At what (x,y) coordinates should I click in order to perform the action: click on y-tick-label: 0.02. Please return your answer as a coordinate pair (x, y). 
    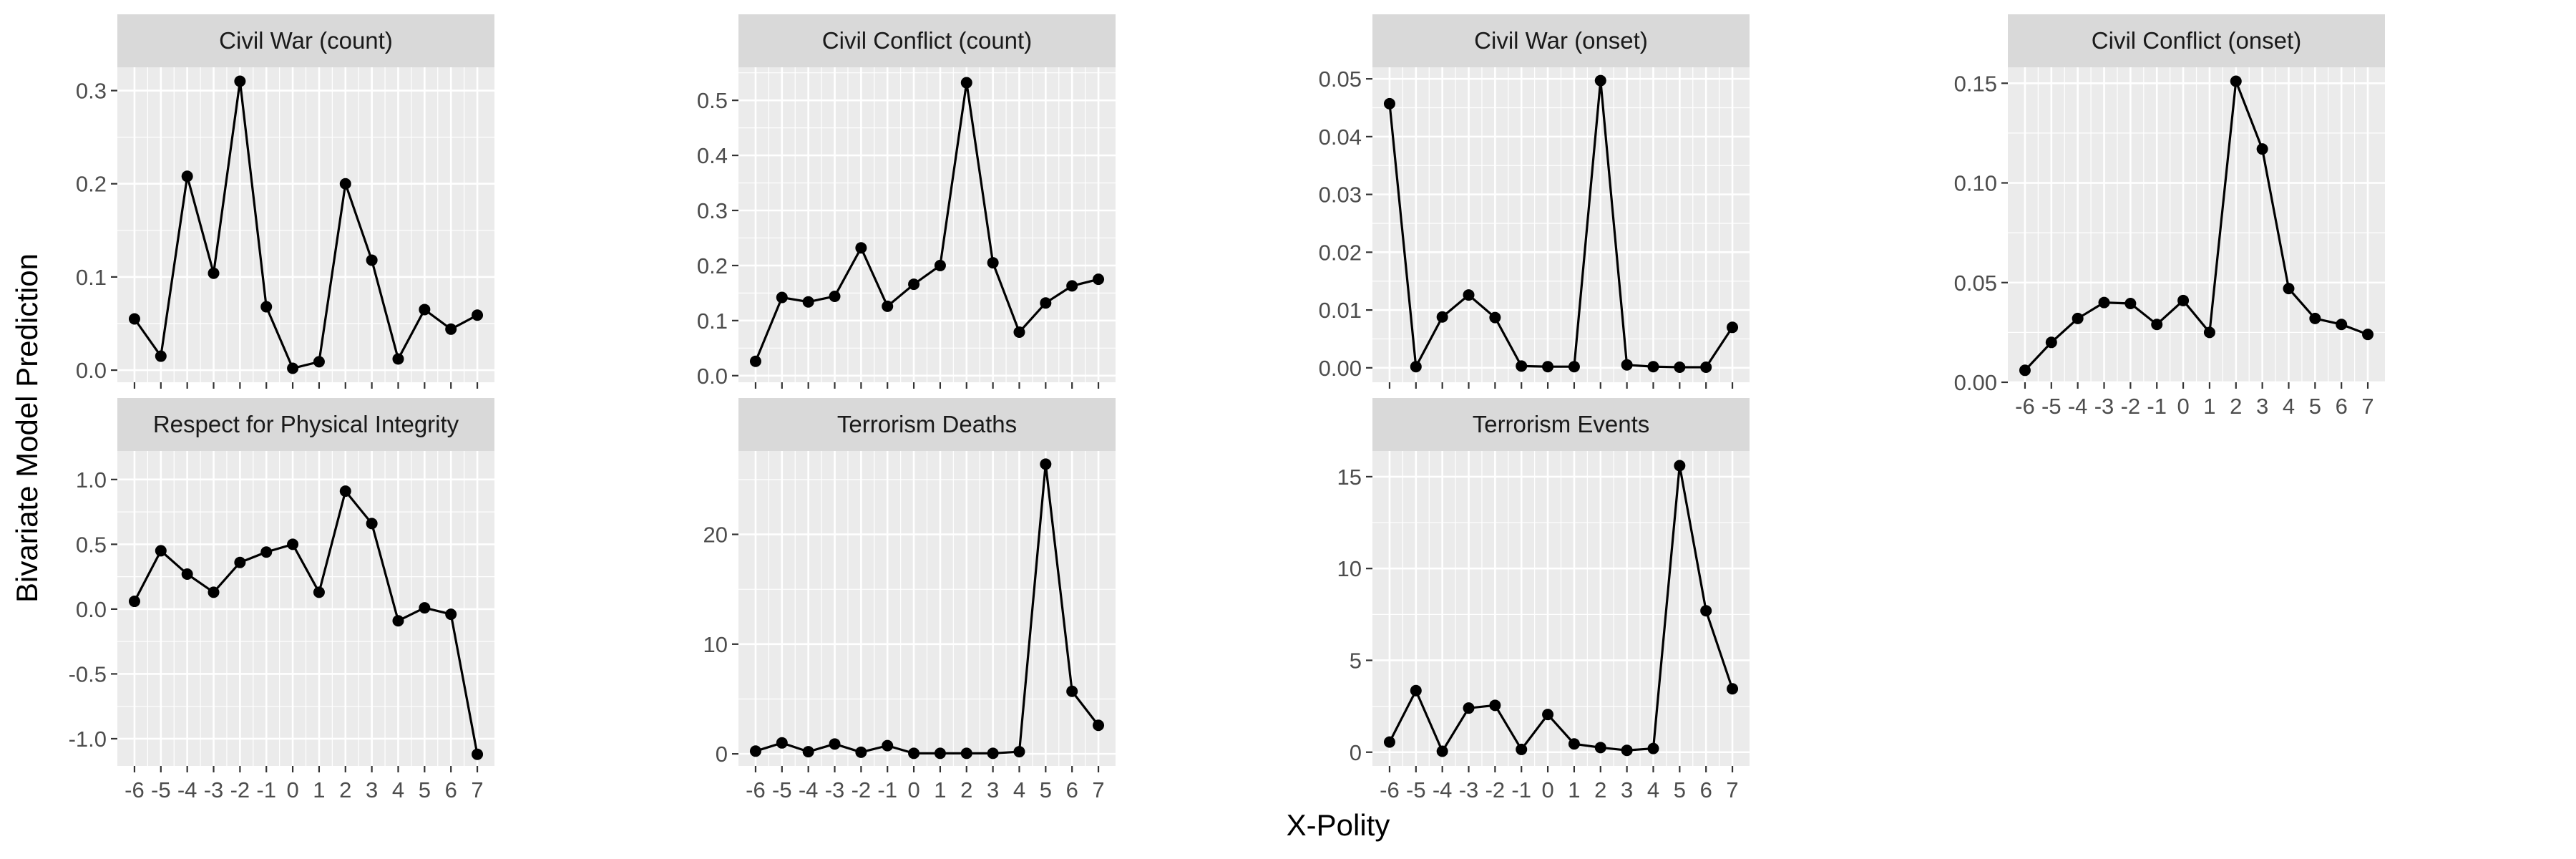
    Looking at the image, I should click on (1340, 252).